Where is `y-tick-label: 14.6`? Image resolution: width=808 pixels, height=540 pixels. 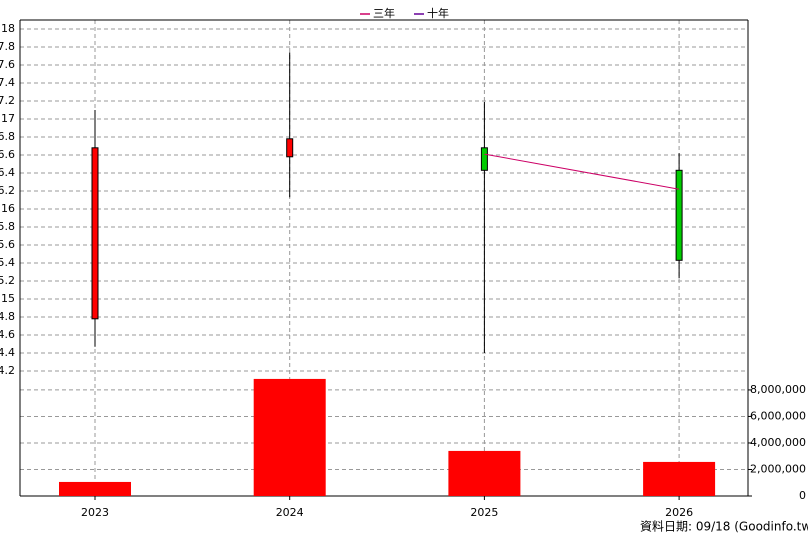 y-tick-label: 14.6 is located at coordinates (7, 334).